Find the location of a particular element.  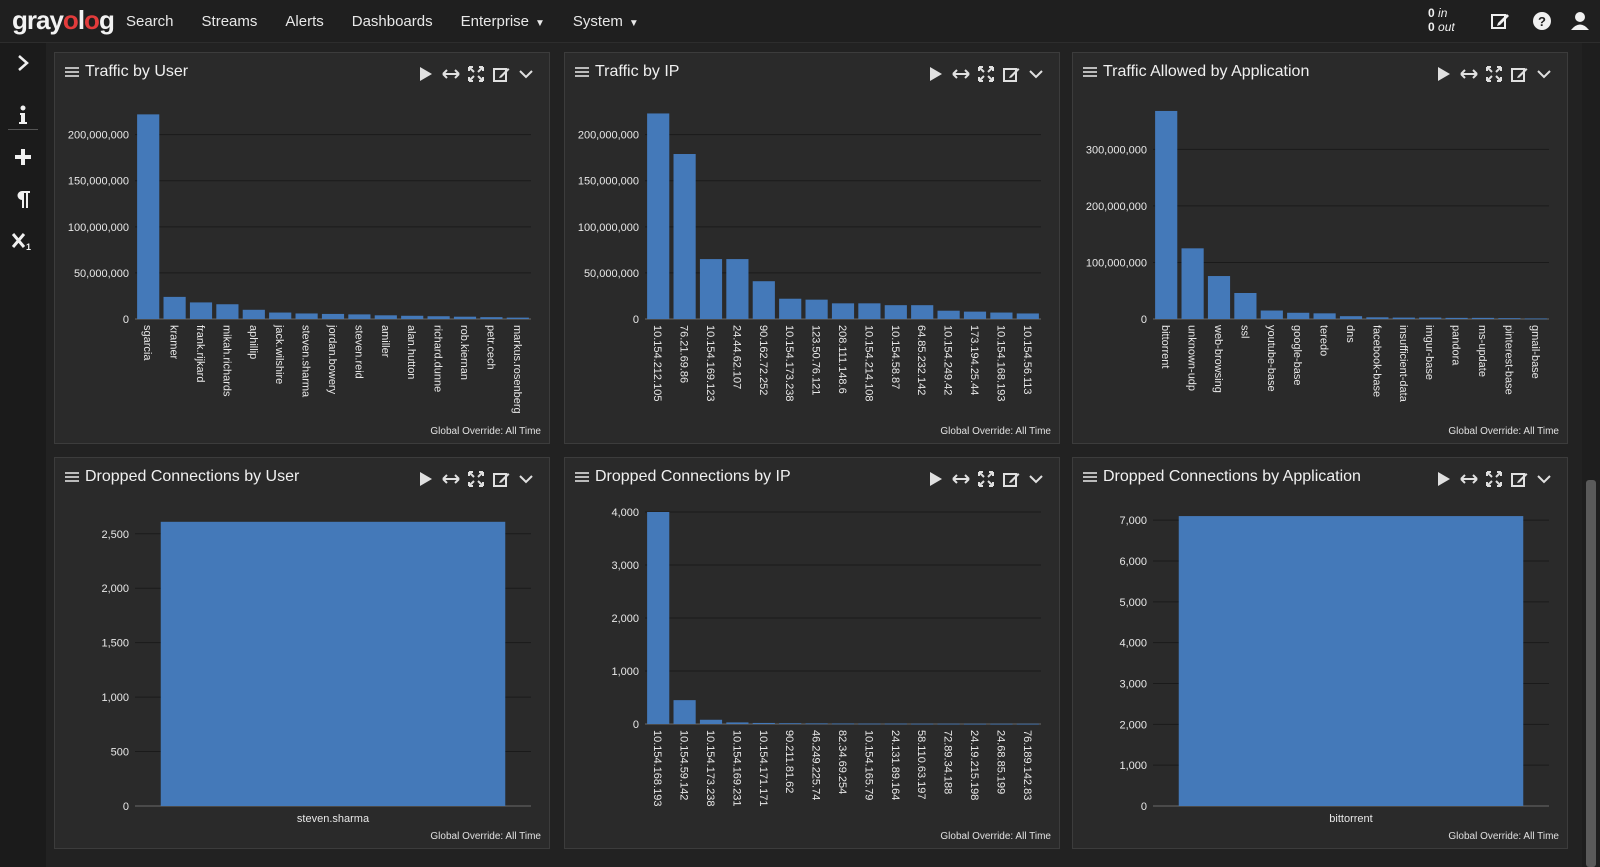

nav-search: Search is located at coordinates (150, 21).